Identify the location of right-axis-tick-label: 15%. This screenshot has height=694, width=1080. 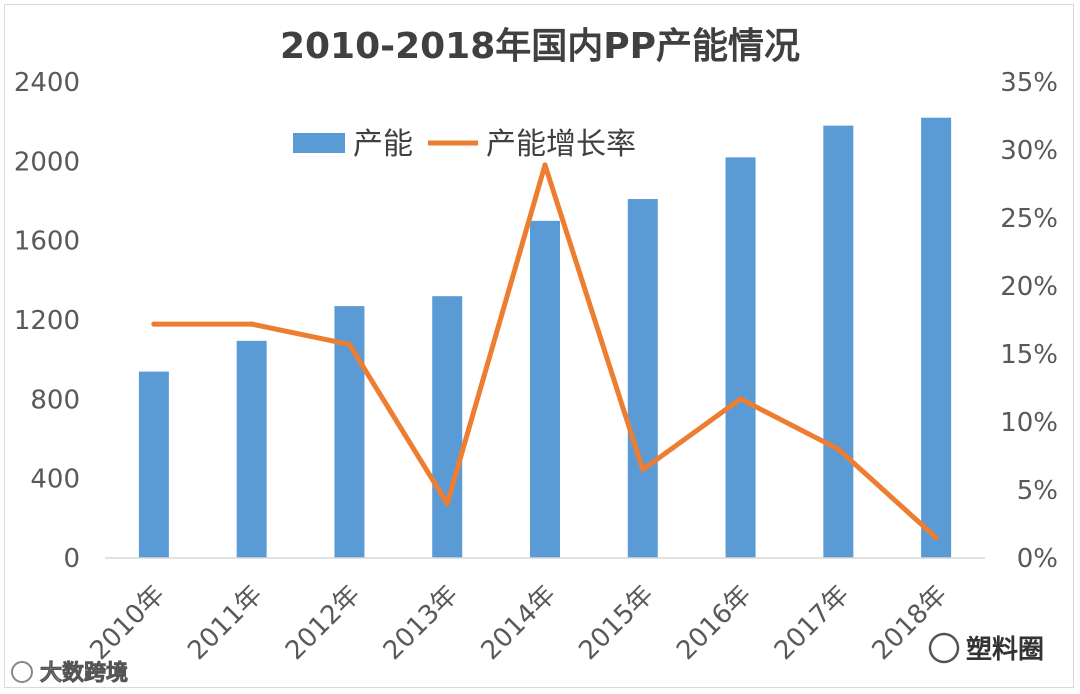
(1029, 355).